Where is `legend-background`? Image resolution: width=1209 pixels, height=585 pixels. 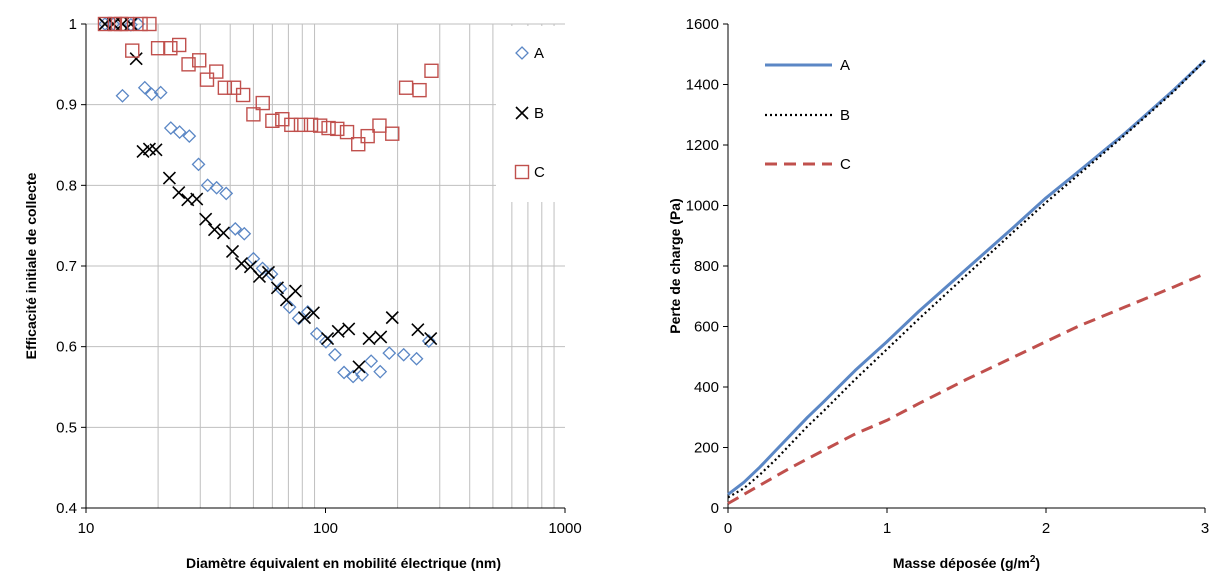 legend-background is located at coordinates (530, 114).